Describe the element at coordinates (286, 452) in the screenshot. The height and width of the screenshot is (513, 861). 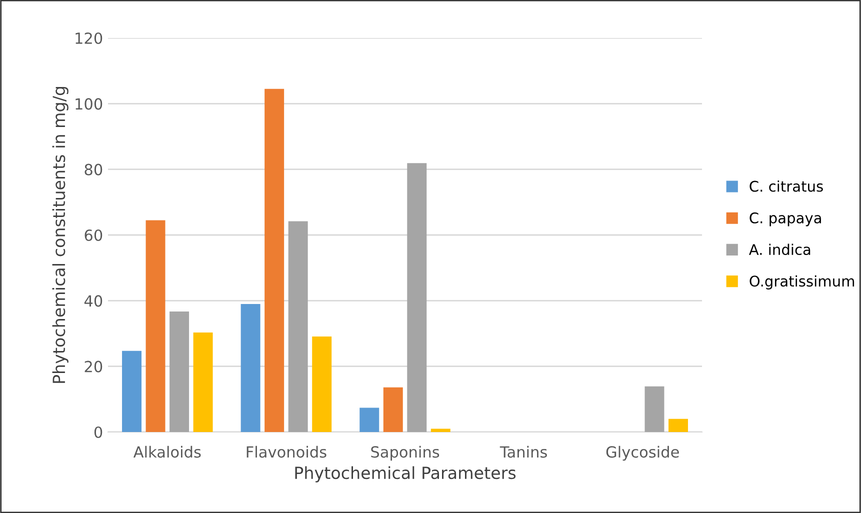
I see `x-tick-label: Flavonoids` at that location.